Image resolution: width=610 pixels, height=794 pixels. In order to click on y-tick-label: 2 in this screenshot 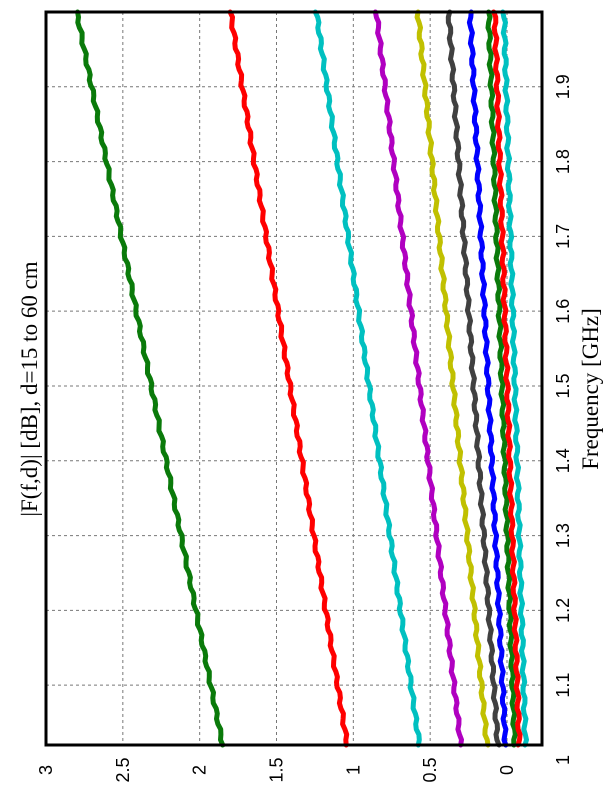, I will do `click(200, 770)`.